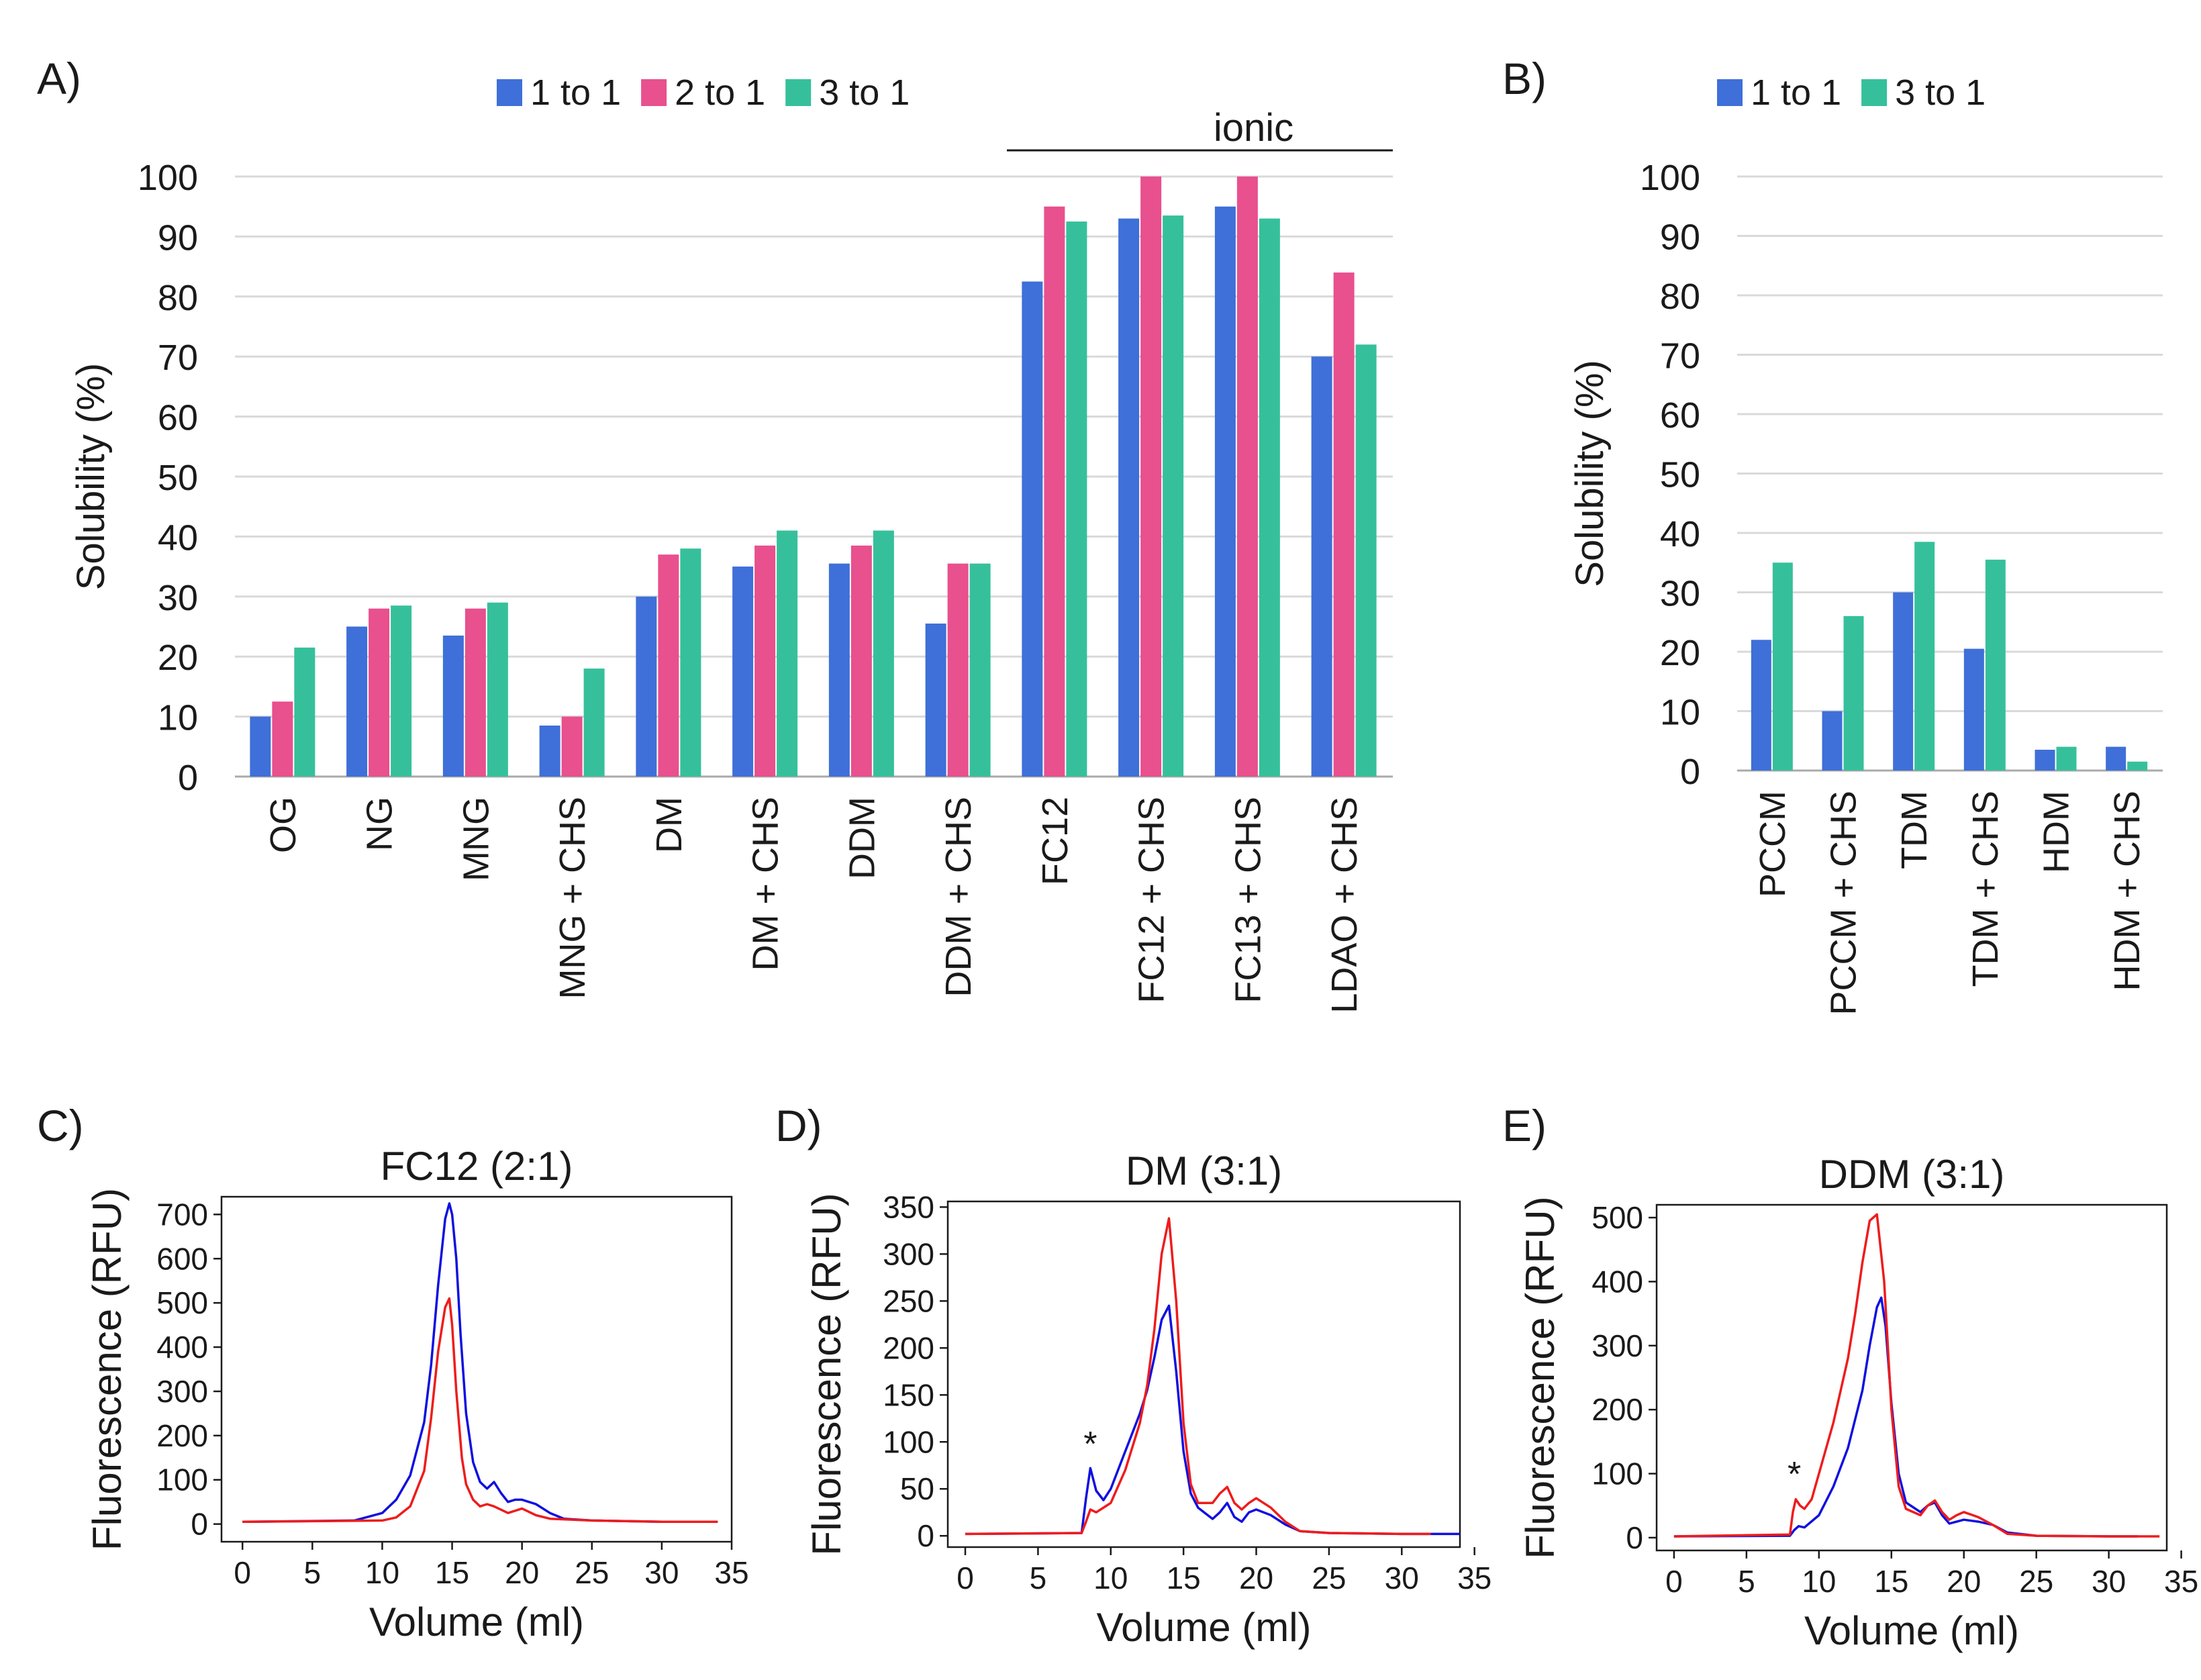 The width and height of the screenshot is (2201, 1680). Describe the element at coordinates (182, 1215) in the screenshot. I see `y-tick-label: 700` at that location.